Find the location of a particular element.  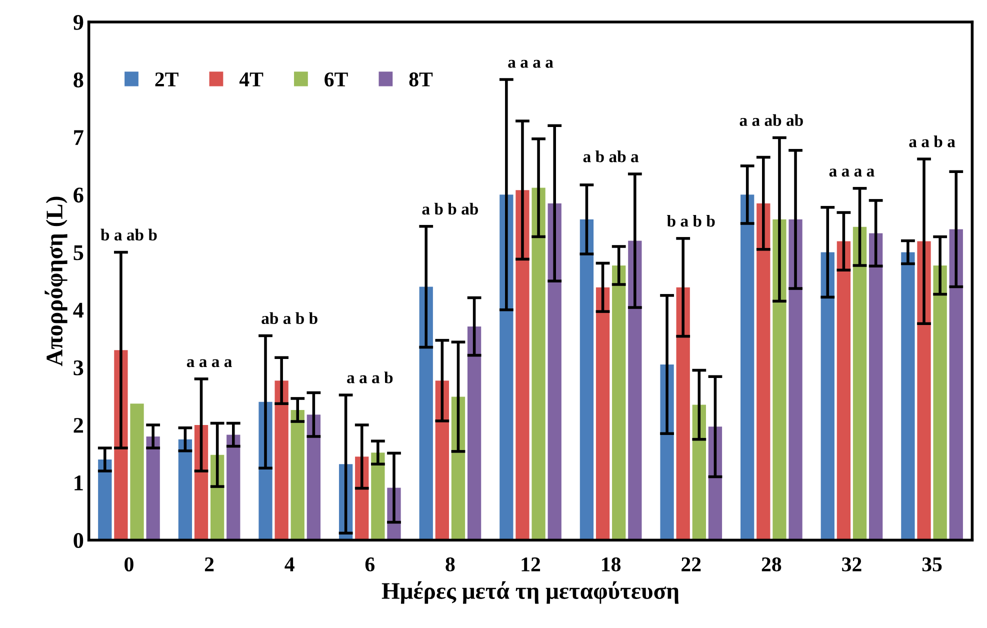

x-tick-label: 4 is located at coordinates (289, 564).